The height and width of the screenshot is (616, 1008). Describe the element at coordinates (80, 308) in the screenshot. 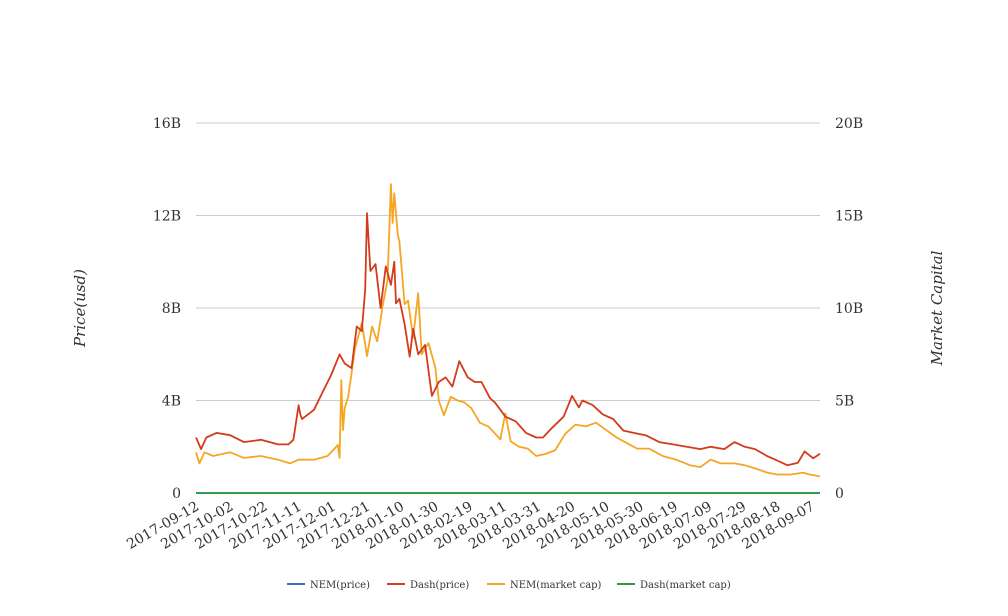

I see `y-axis-title: Price(usd)` at that location.